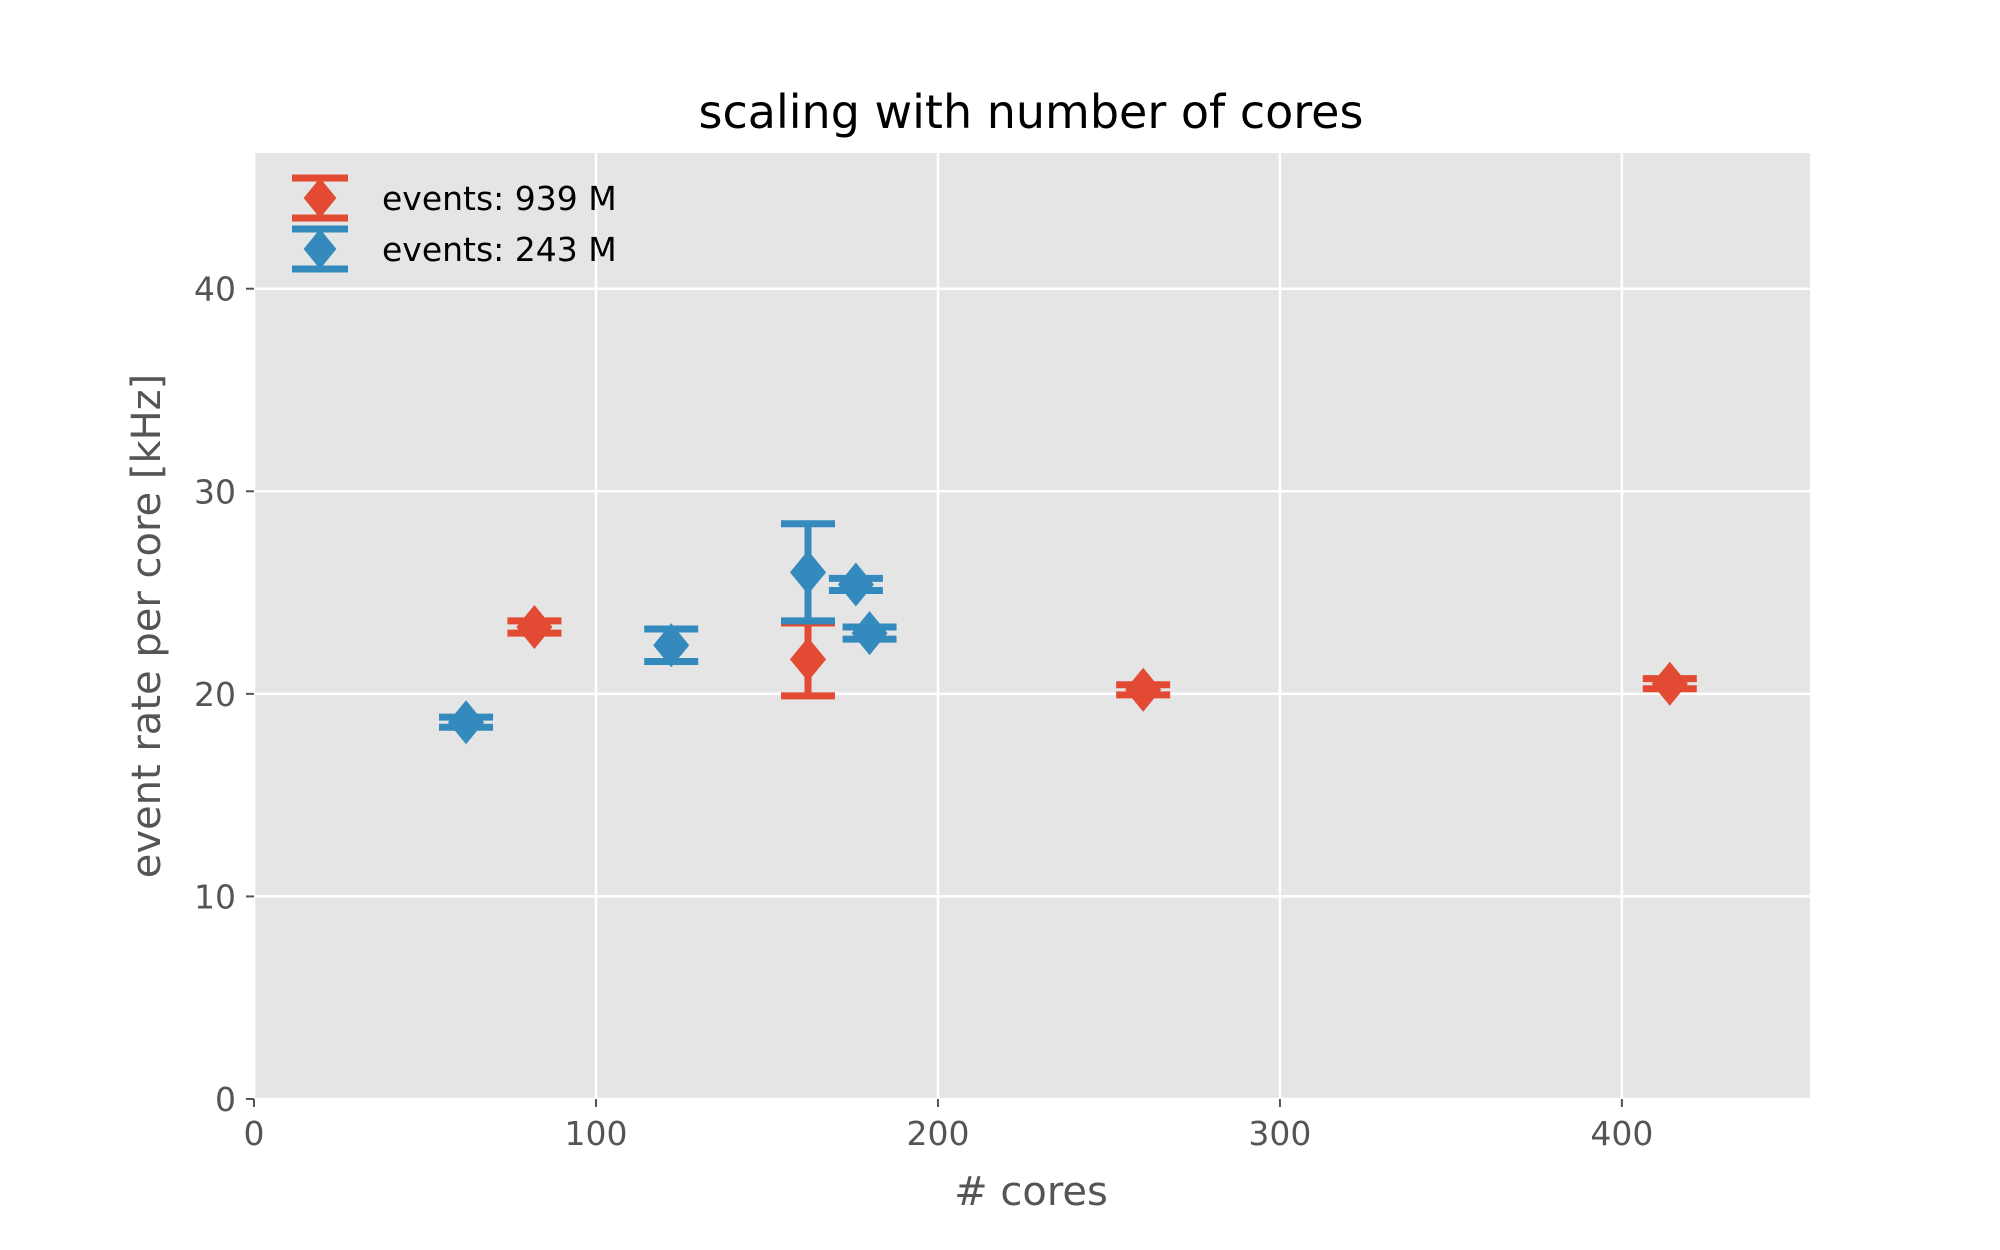  I want to click on data-series, so click(1068, 632).